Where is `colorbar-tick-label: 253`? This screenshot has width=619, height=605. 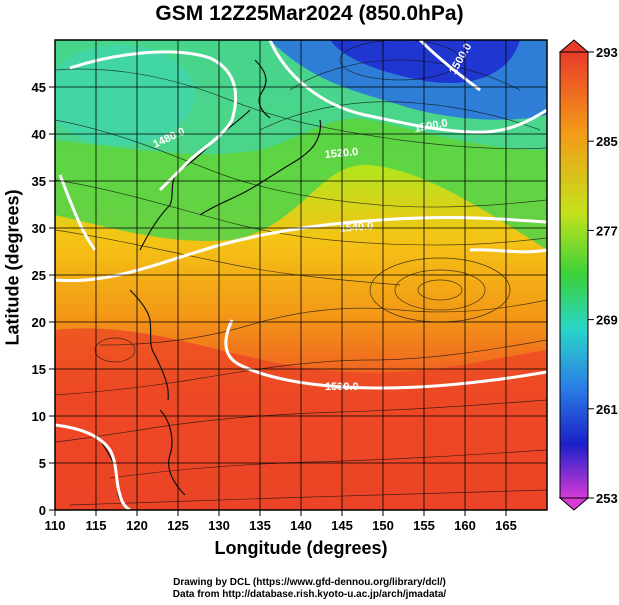
colorbar-tick-label: 253 is located at coordinates (607, 498).